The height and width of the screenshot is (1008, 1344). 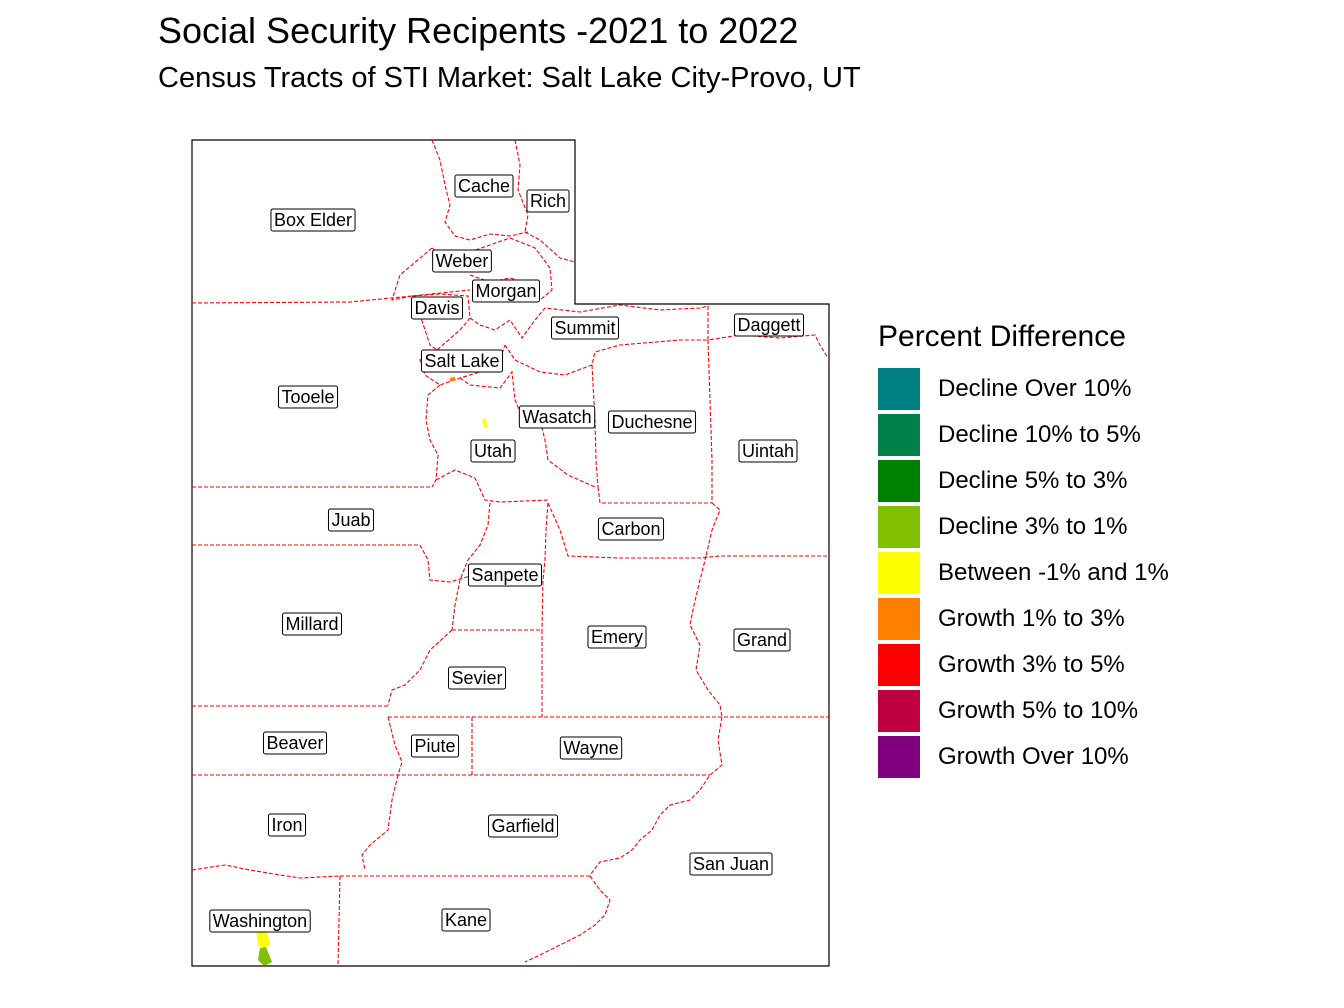 I want to click on county-label-text: Millard, so click(x=311, y=624).